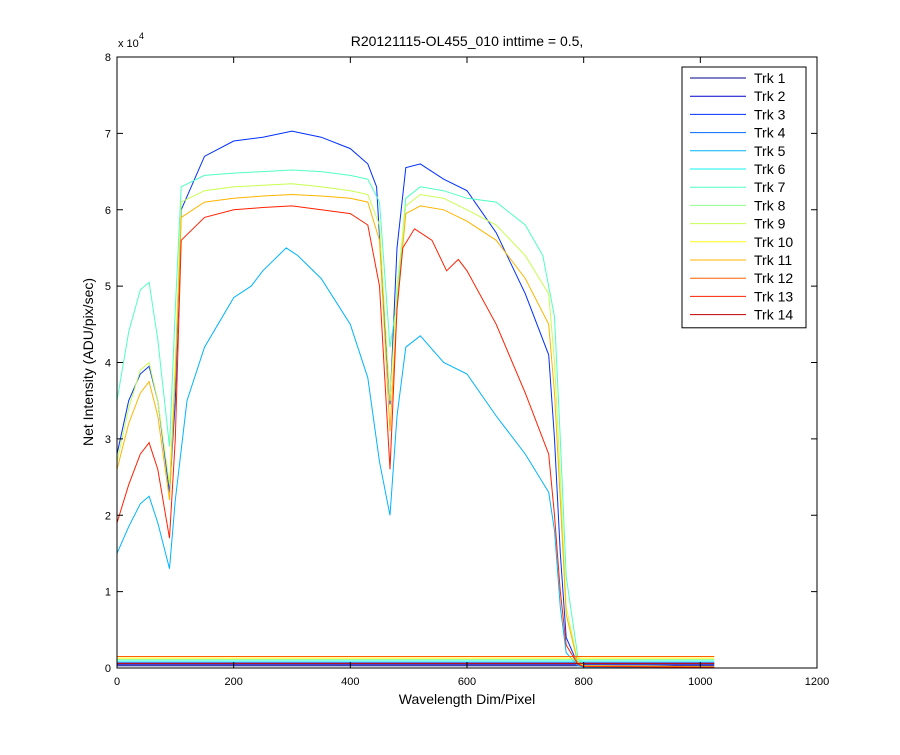 Image resolution: width=900 pixels, height=755 pixels. I want to click on y-tick-label: 5, so click(108, 287).